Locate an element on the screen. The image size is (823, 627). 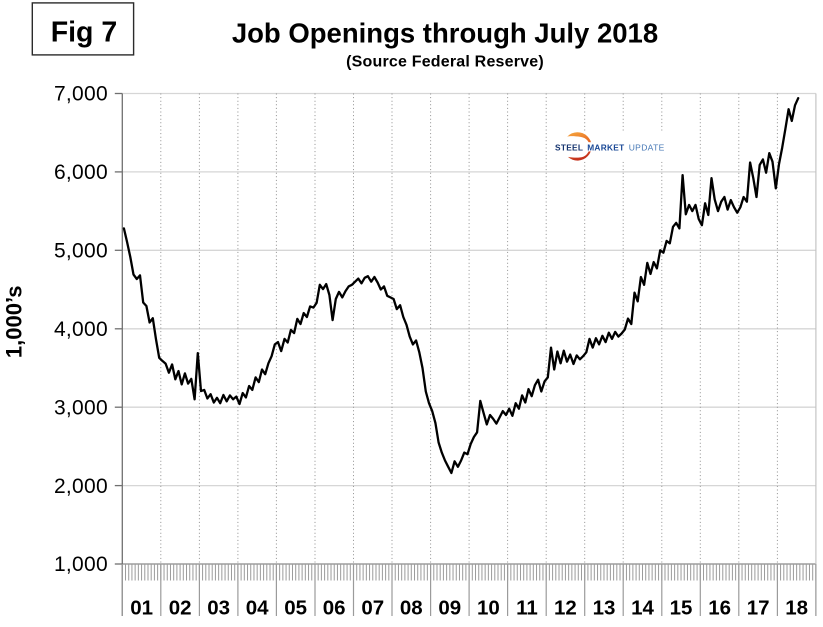
svg-text: 08 is located at coordinates (411, 608).